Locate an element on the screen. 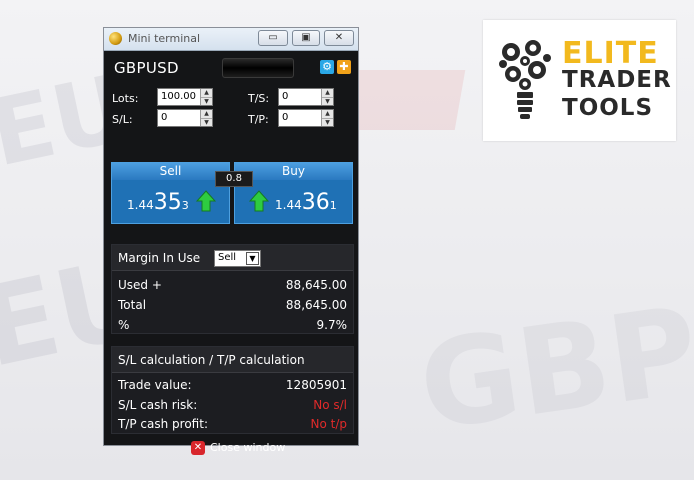  logo-line-elite: ELITE is located at coordinates (610, 53).